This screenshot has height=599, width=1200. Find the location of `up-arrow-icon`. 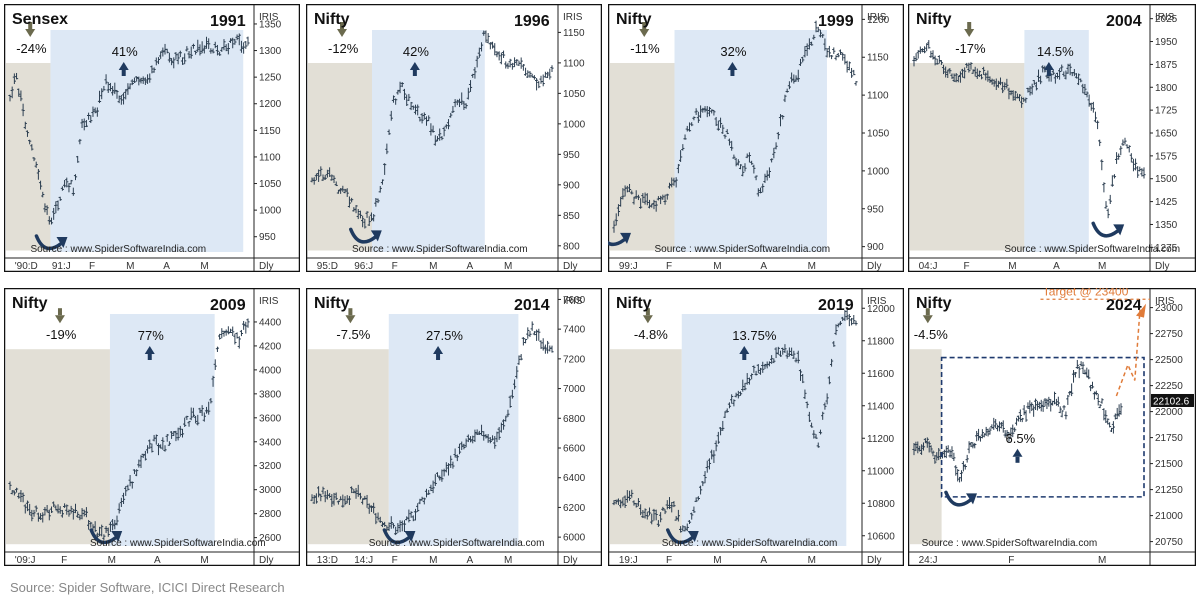

up-arrow-icon is located at coordinates (438, 350).